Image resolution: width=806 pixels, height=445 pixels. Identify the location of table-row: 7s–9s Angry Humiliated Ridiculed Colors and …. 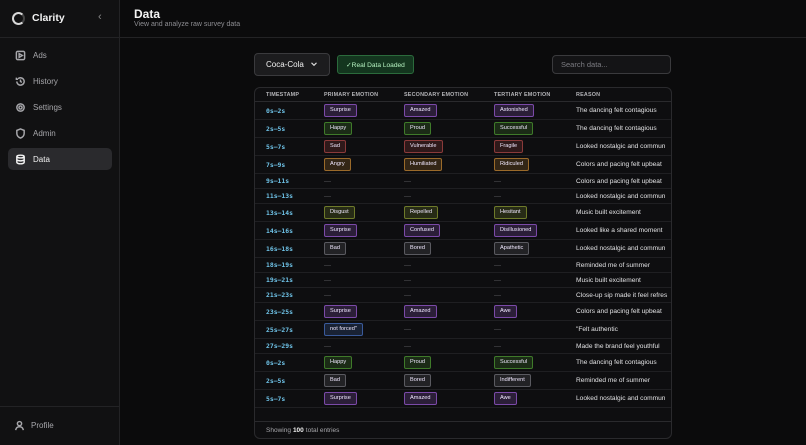
(463, 165).